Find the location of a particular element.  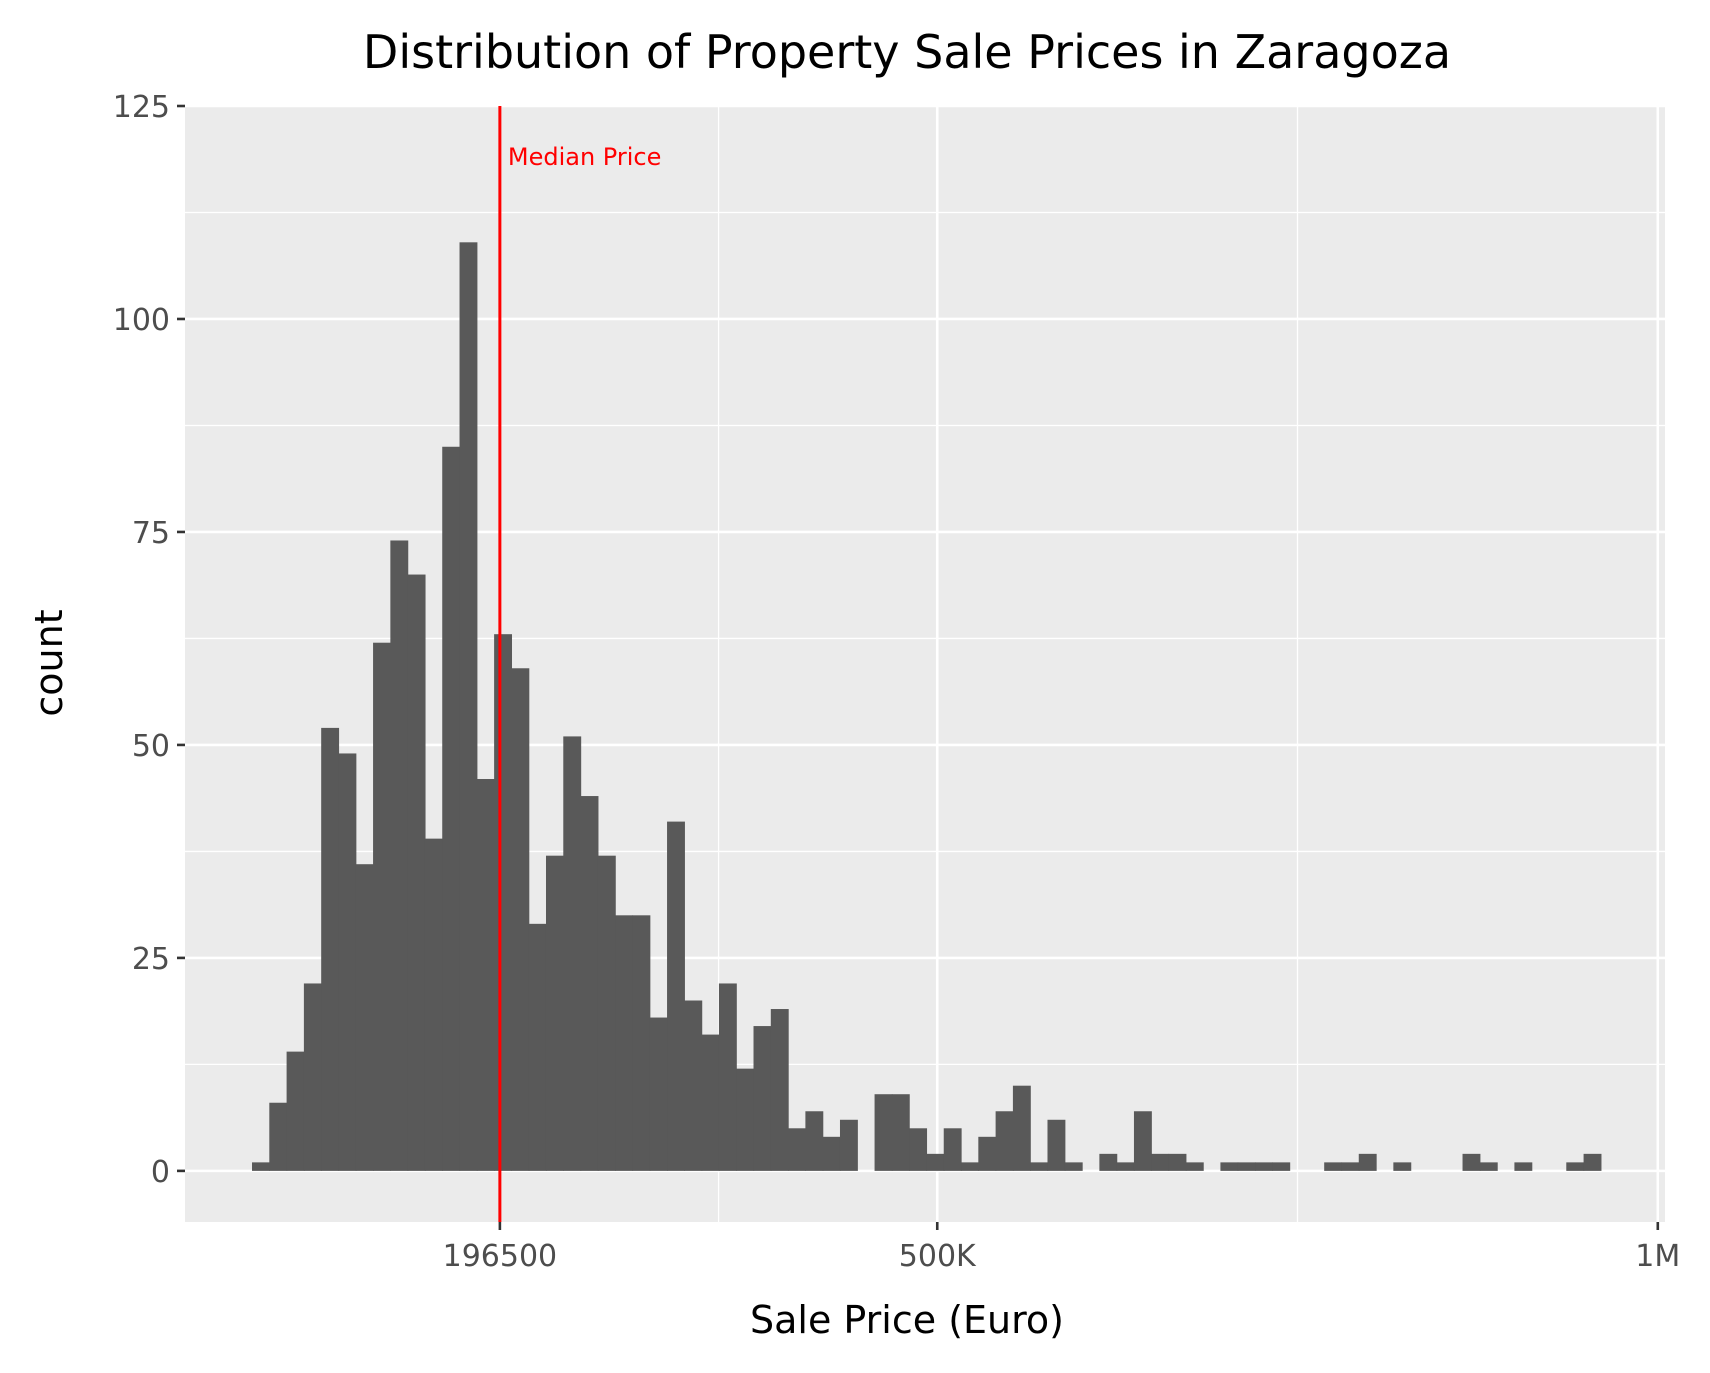

x-axis-label: Sale Price (Euro) is located at coordinates (907, 1320).